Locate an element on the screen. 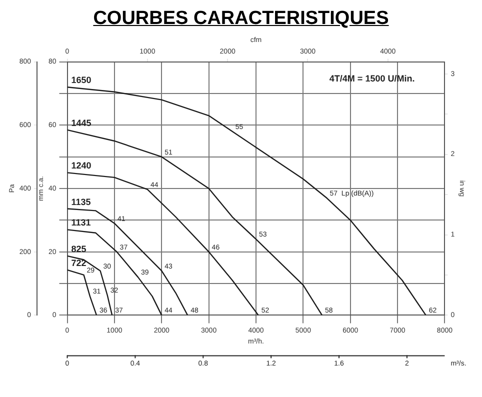 The width and height of the screenshot is (482, 397). series-label: 1135 is located at coordinates (81, 201).